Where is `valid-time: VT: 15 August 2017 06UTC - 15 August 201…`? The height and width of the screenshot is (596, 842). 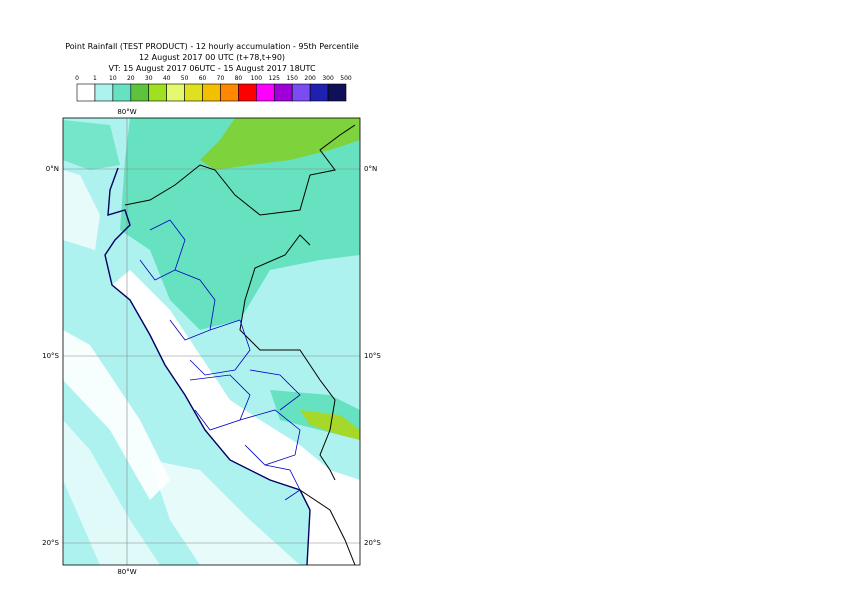 valid-time: VT: 15 August 2017 06UTC - 15 August 201… is located at coordinates (212, 68).